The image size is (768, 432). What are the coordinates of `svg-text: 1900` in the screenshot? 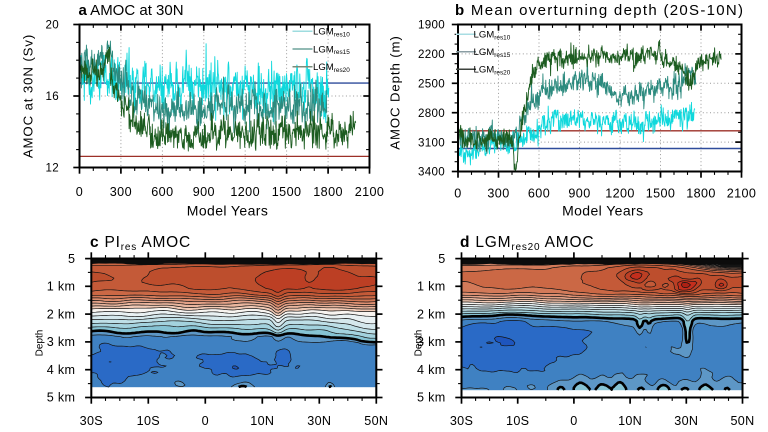 It's located at (431, 25).